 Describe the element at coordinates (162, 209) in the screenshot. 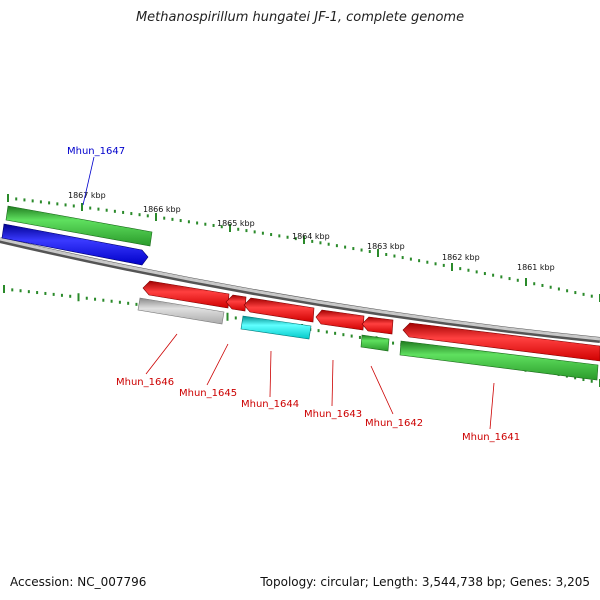

I see `kbp-label: 1866 kbp` at that location.